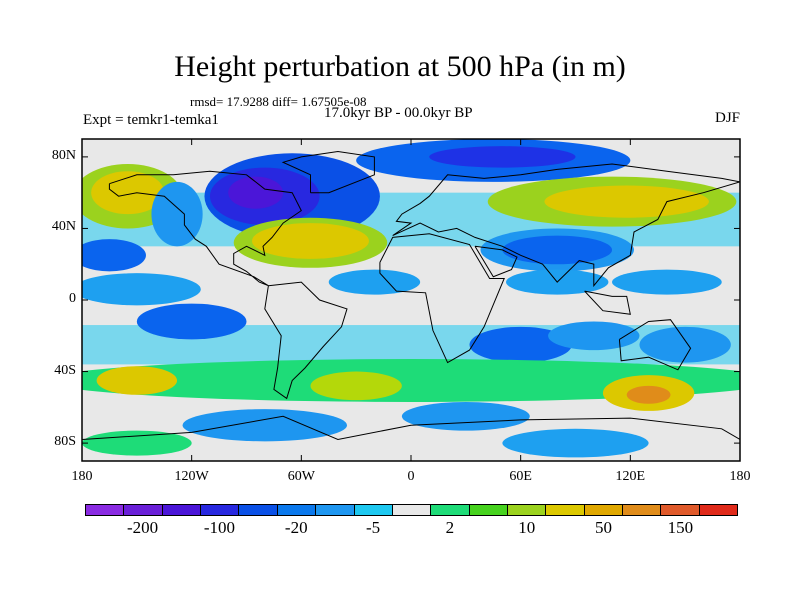  What do you see at coordinates (400, 66) in the screenshot?
I see `map-title: Height perturbation at 500 hPa (in m)` at bounding box center [400, 66].